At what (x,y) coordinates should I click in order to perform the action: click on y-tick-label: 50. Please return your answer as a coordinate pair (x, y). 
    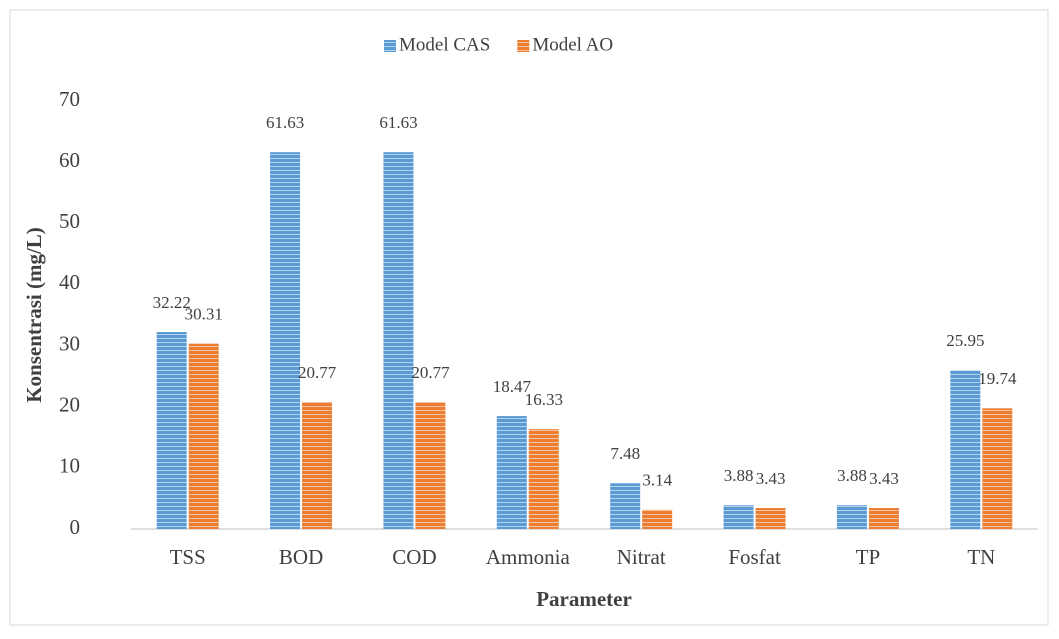
    Looking at the image, I should click on (69, 221).